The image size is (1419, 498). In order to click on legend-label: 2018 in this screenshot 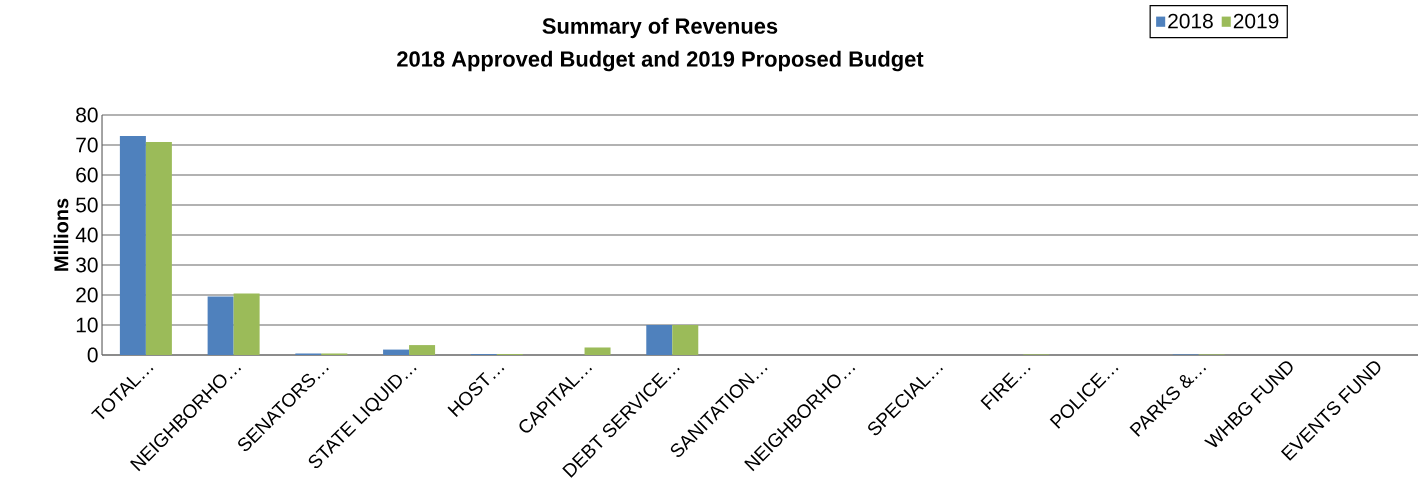, I will do `click(1190, 21)`.